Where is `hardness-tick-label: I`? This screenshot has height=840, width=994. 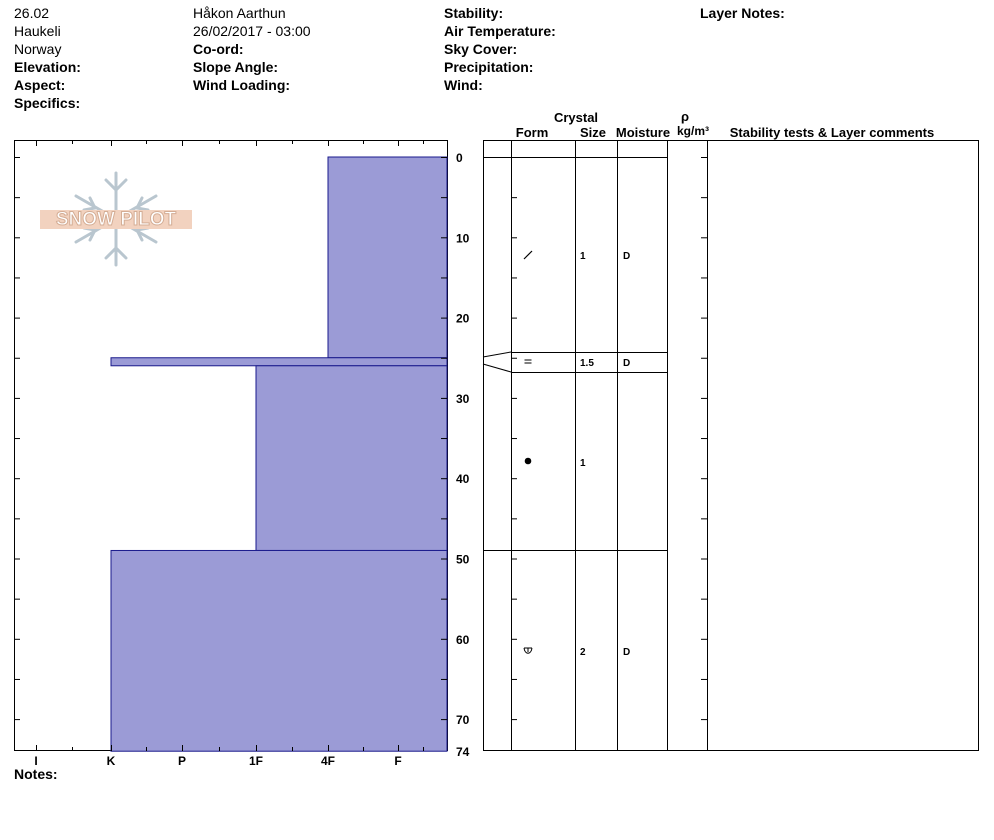 hardness-tick-label: I is located at coordinates (35, 761).